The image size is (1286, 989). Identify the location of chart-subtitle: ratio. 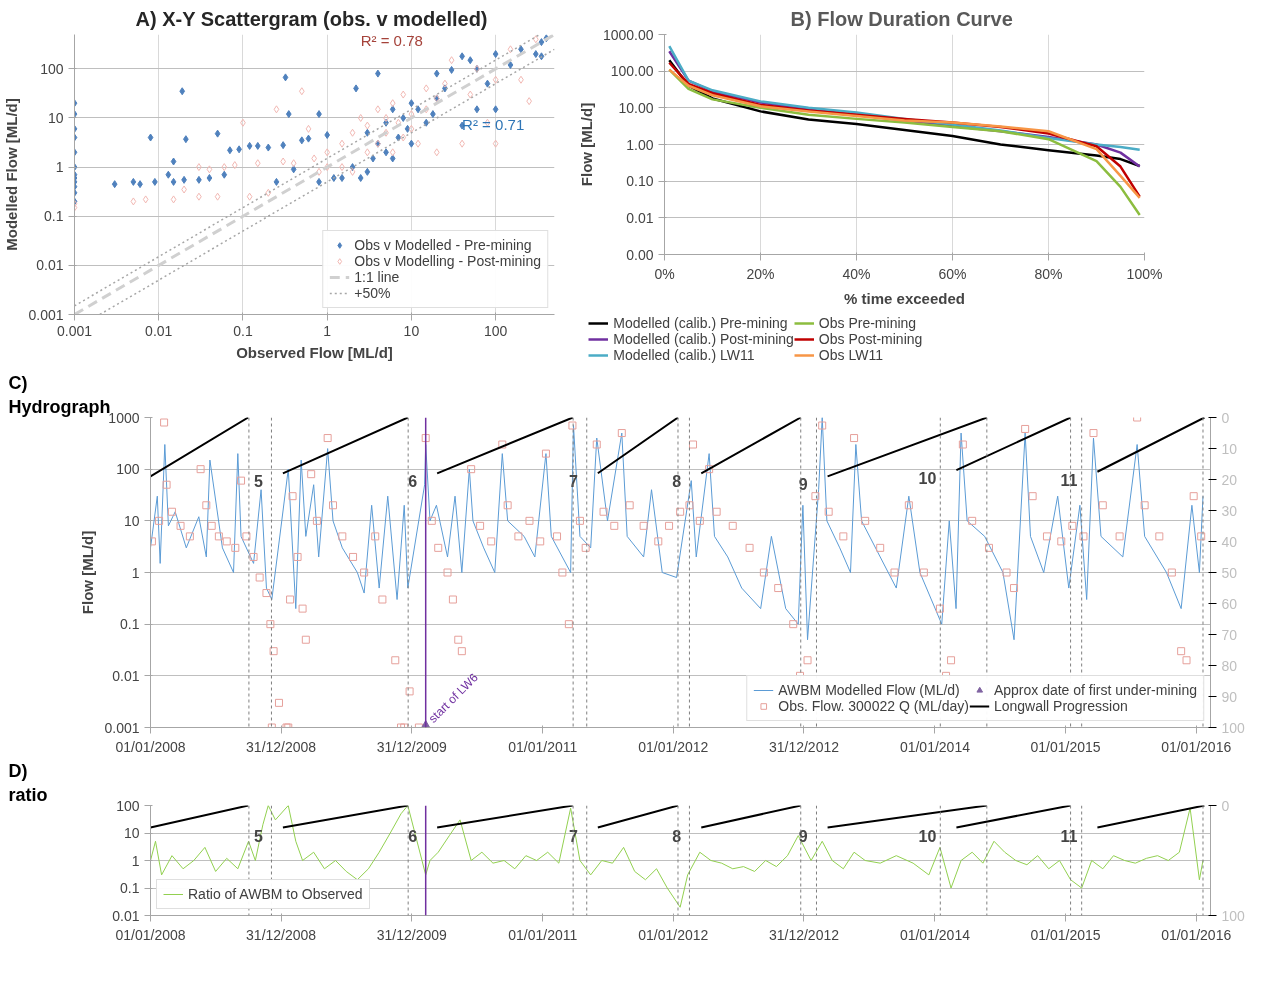
(28, 794).